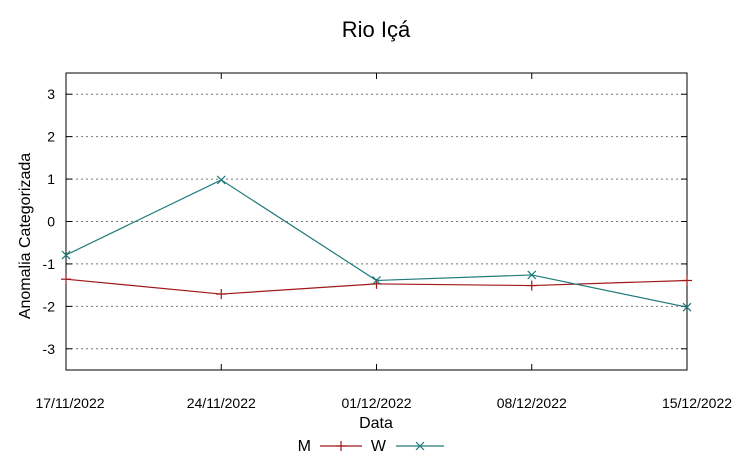  Describe the element at coordinates (49, 306) in the screenshot. I see `y-tick-label: -2` at that location.